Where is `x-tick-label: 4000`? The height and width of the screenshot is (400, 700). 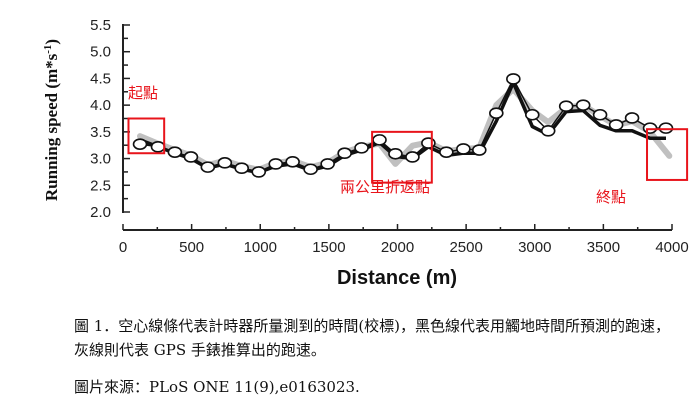
x-tick-label: 4000 is located at coordinates (671, 247).